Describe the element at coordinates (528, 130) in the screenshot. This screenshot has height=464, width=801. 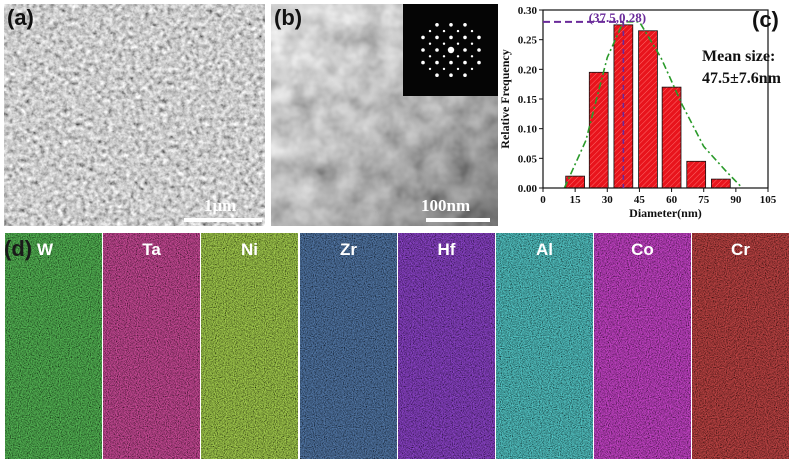
I see `y-tick-label: 0.10` at that location.